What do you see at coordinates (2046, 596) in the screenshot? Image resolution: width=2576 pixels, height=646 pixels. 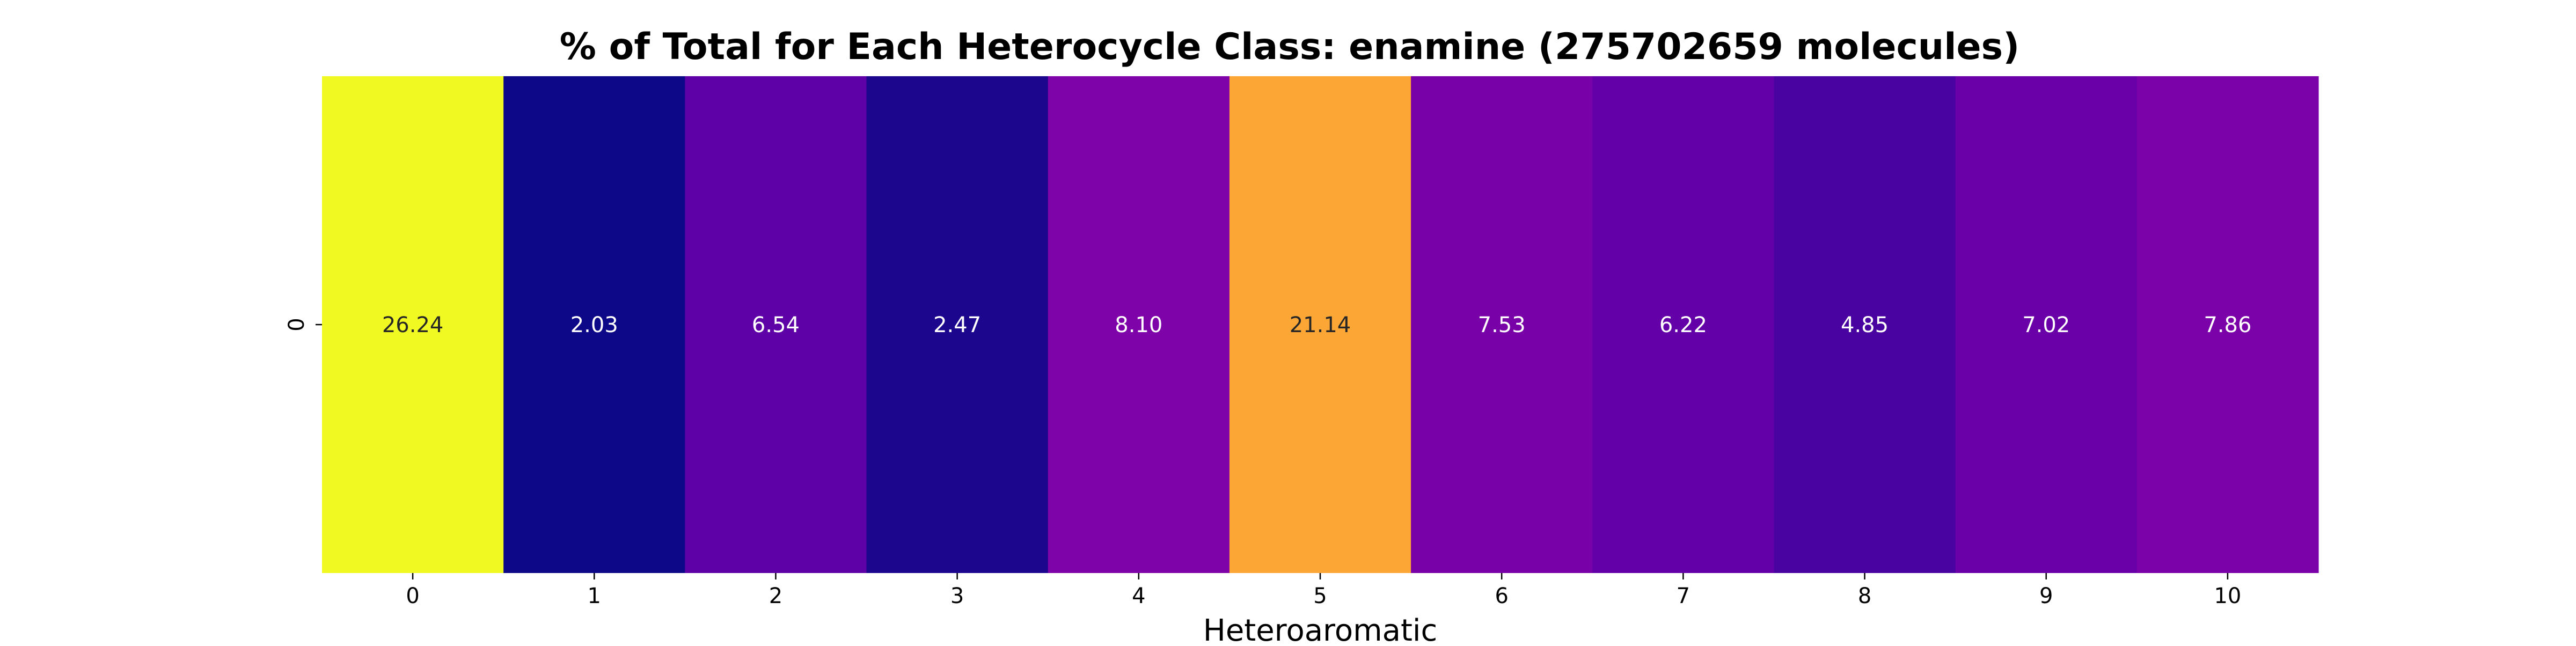 I see `x-tick-label: 9` at bounding box center [2046, 596].